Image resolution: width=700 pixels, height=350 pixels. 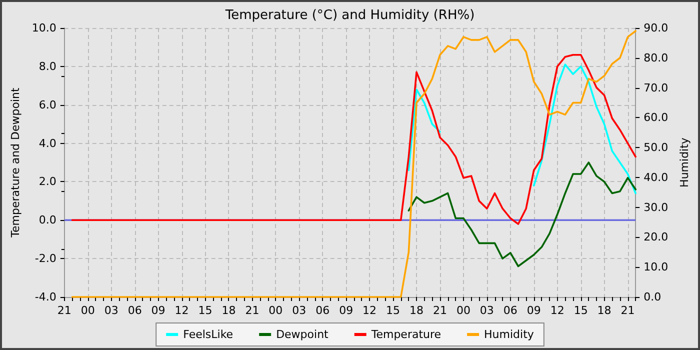 I want to click on legend-label: Temperature, so click(x=406, y=334).